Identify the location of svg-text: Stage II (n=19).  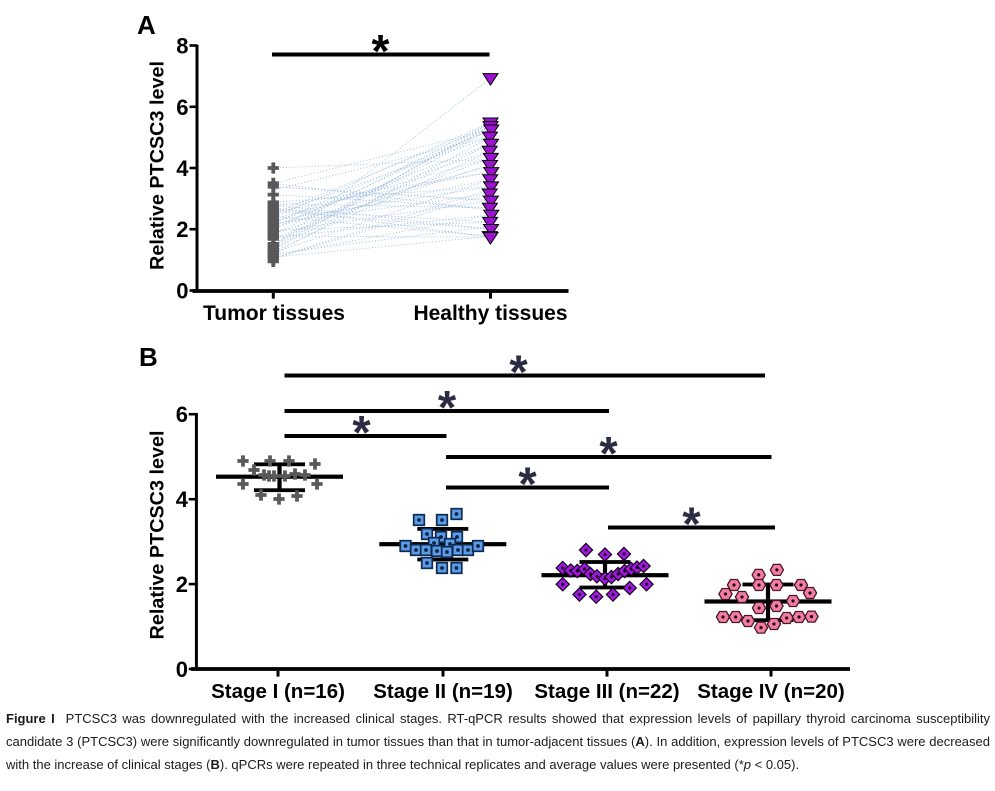
(443, 691).